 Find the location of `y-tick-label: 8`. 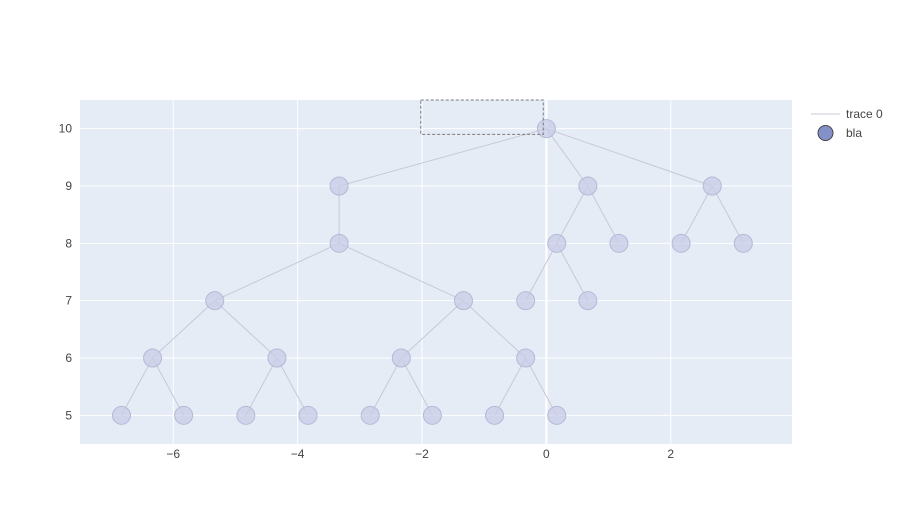

y-tick-label: 8 is located at coordinates (68, 243).